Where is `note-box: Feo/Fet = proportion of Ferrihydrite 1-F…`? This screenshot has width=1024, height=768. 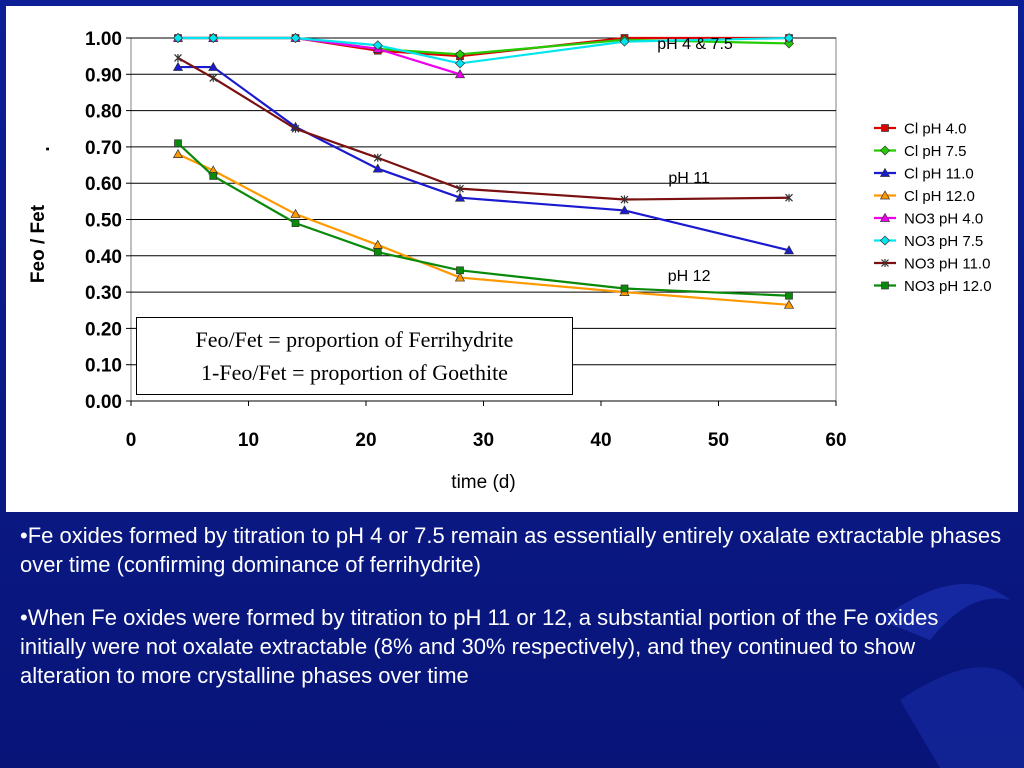 note-box: Feo/Fet = proportion of Ferrihydrite 1-F… is located at coordinates (354, 356).